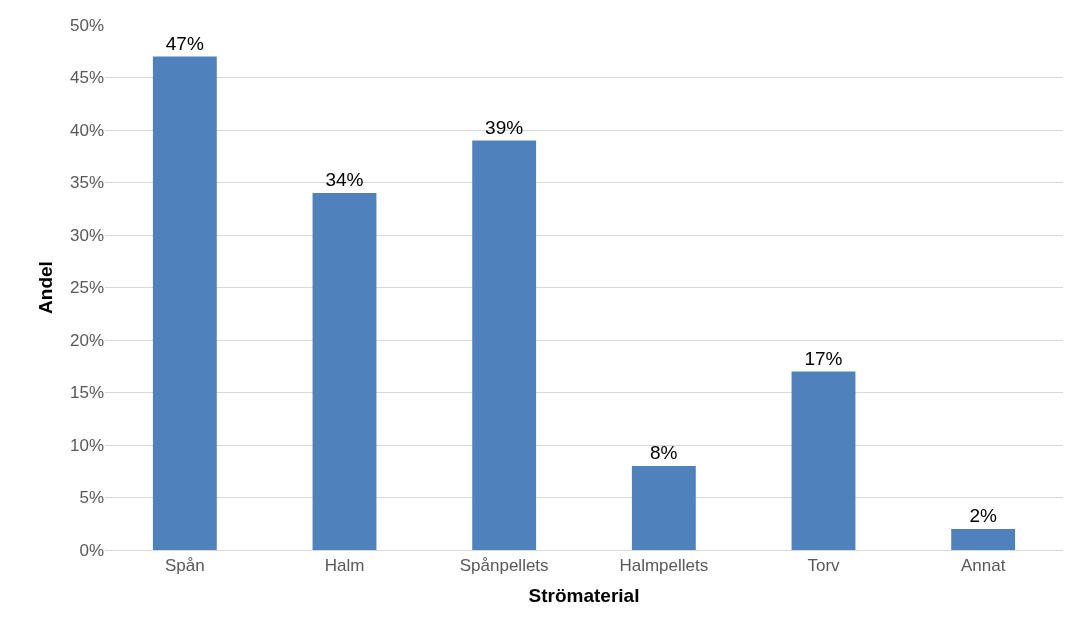 The width and height of the screenshot is (1073, 630). I want to click on x-tick-label: Annat, so click(983, 566).